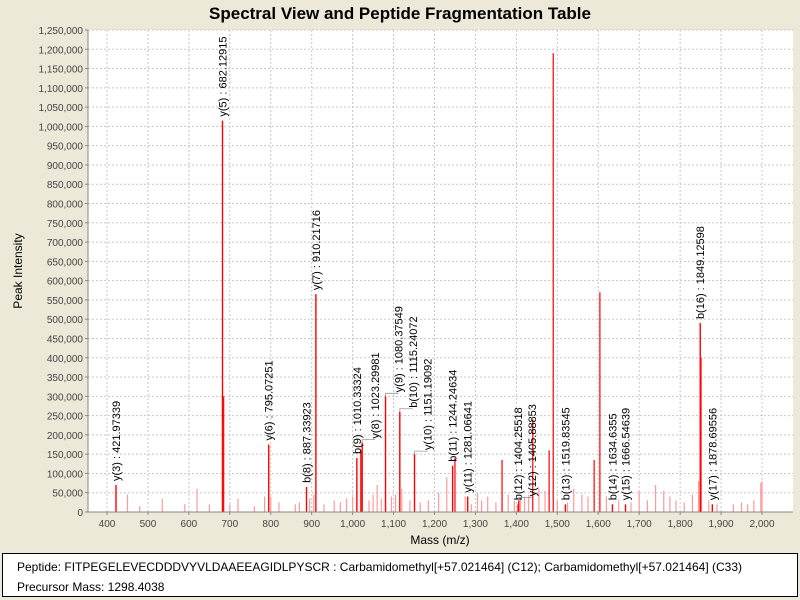 The image size is (800, 600). Describe the element at coordinates (65, 301) in the screenshot. I see `y-tick-label: 550,000` at that location.